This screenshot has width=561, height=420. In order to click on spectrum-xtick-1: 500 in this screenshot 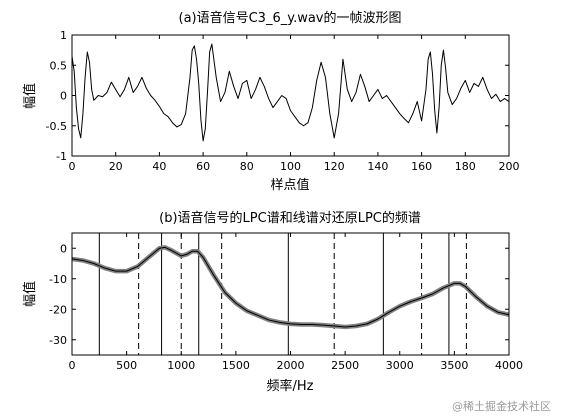, I will do `click(126, 365)`.